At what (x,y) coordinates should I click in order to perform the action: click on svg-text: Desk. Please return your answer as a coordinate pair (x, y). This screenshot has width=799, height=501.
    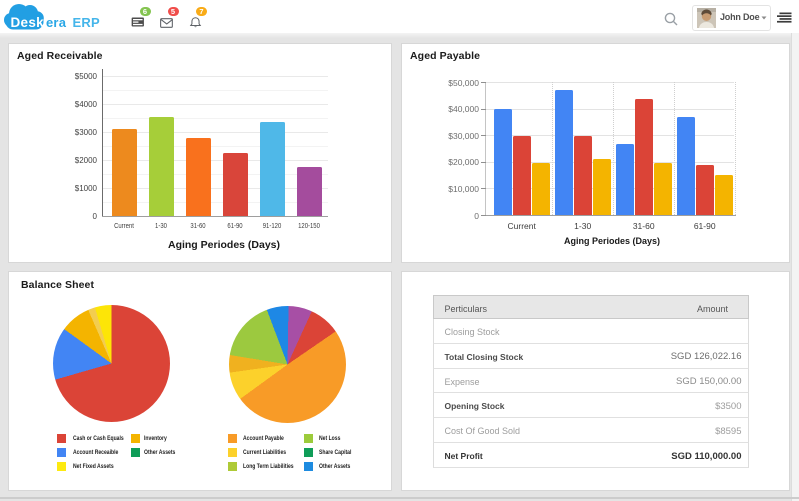
    Looking at the image, I should click on (28, 22).